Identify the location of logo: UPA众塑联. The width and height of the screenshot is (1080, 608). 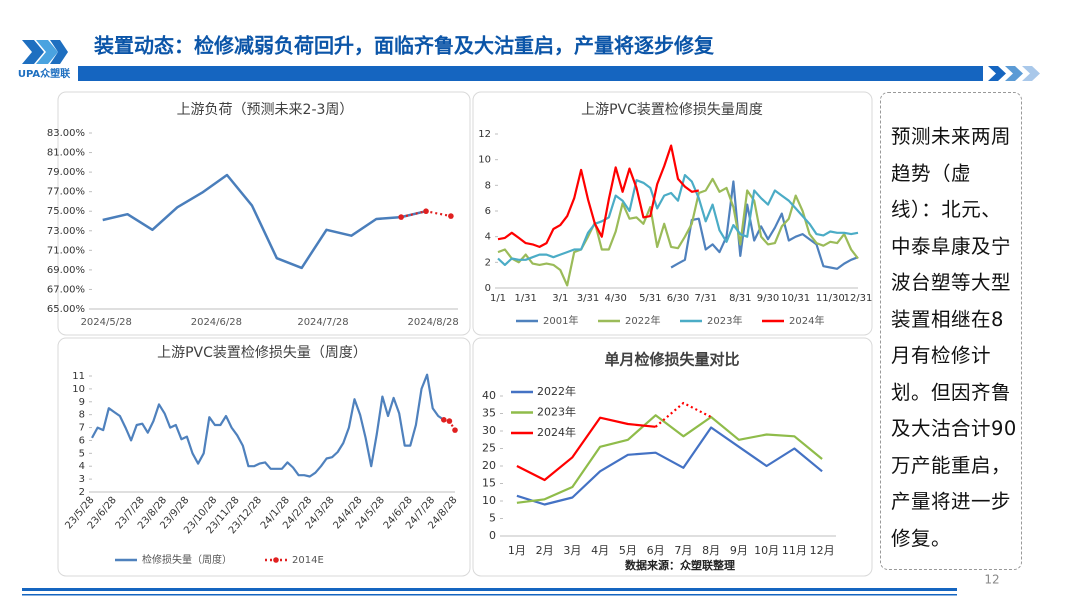
(44, 60).